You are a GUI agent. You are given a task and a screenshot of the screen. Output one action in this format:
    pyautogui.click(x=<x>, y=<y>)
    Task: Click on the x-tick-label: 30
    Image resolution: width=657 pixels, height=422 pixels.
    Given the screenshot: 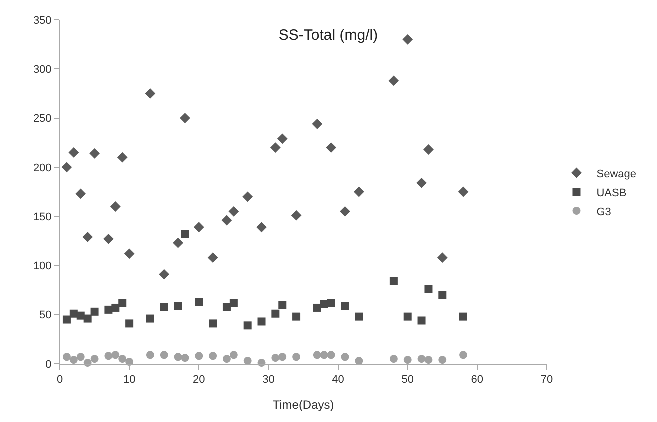 What is the action you would take?
    pyautogui.click(x=268, y=380)
    